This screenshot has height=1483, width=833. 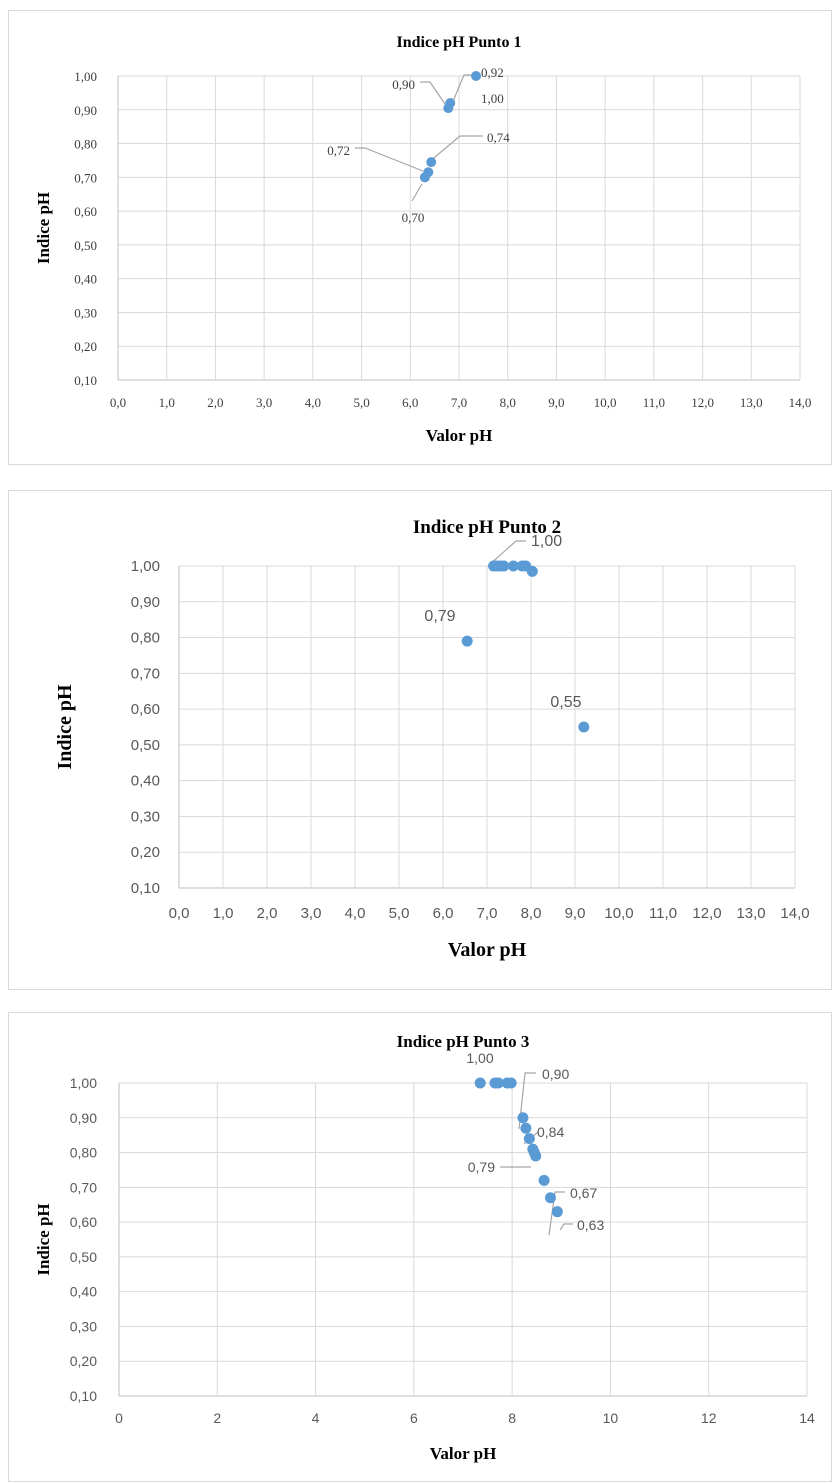 I want to click on data-label: 0,90, so click(x=403, y=84).